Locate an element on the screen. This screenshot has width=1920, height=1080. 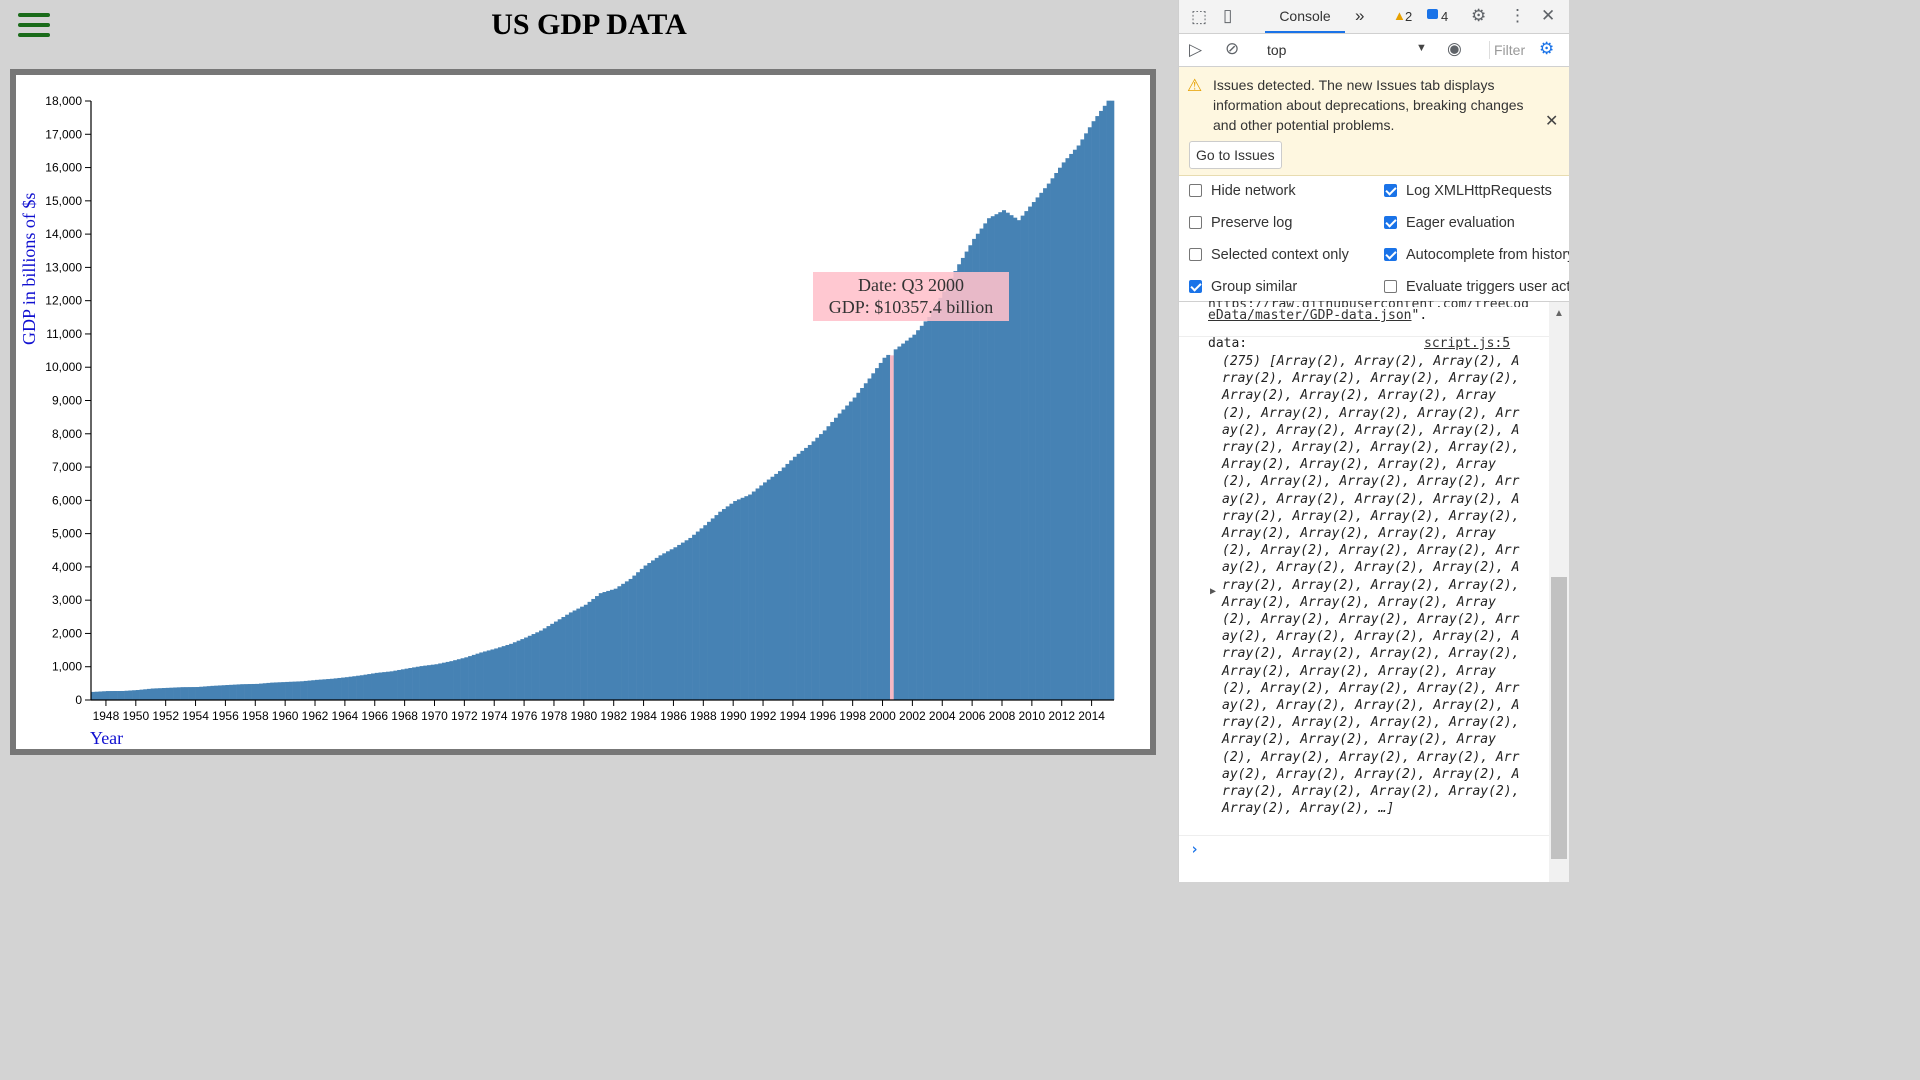
more-options-icon: ⋮ is located at coordinates (1517, 15).